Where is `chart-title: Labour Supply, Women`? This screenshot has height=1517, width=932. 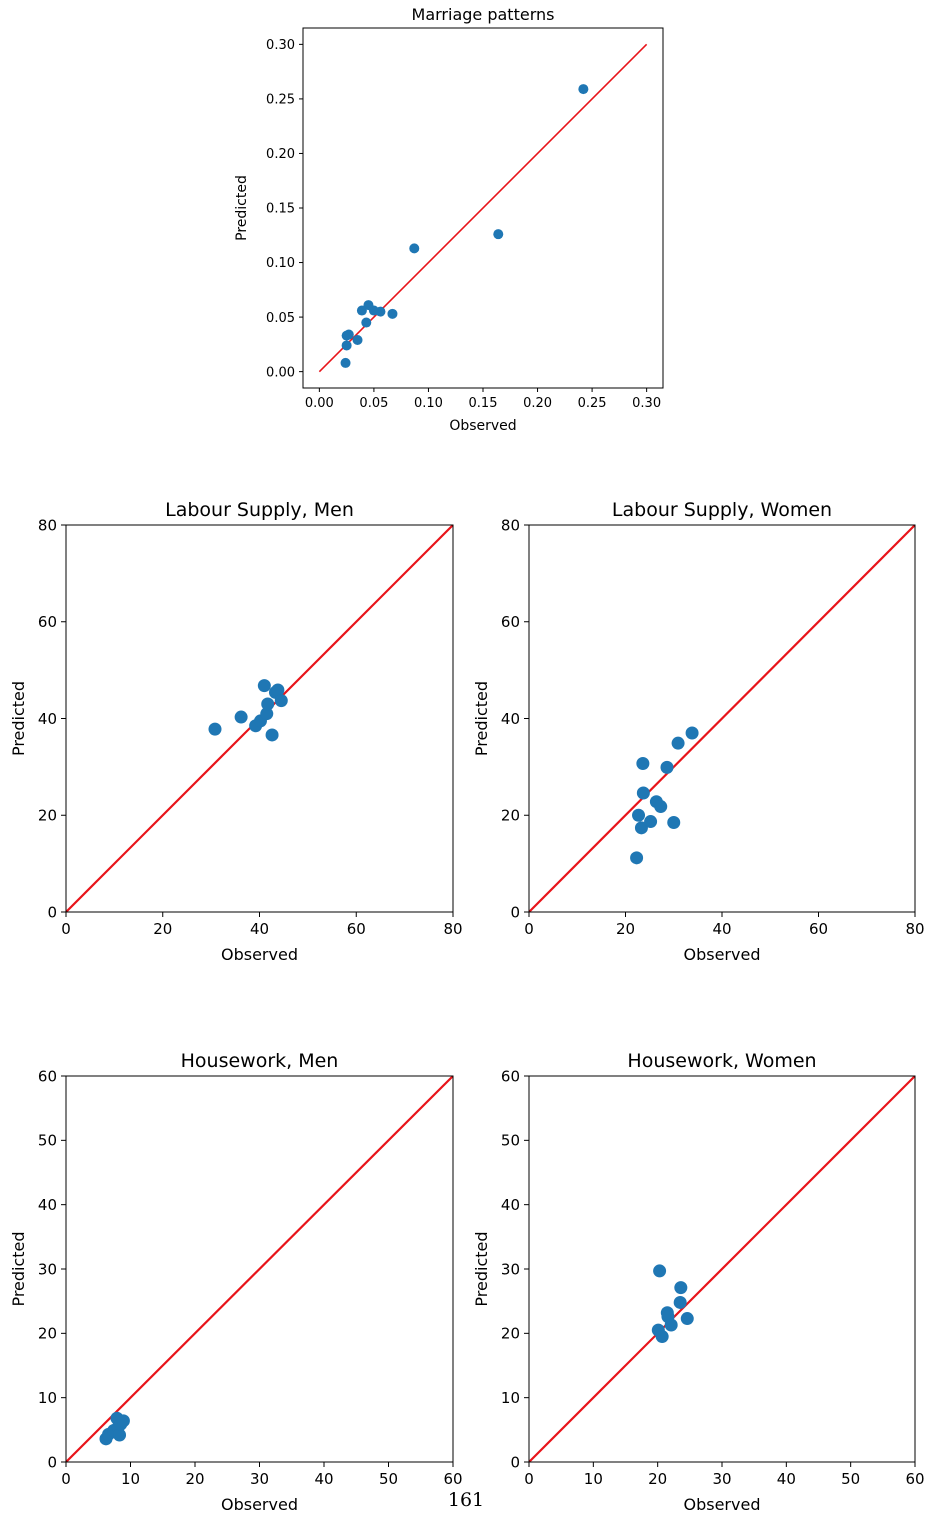 chart-title: Labour Supply, Women is located at coordinates (722, 510).